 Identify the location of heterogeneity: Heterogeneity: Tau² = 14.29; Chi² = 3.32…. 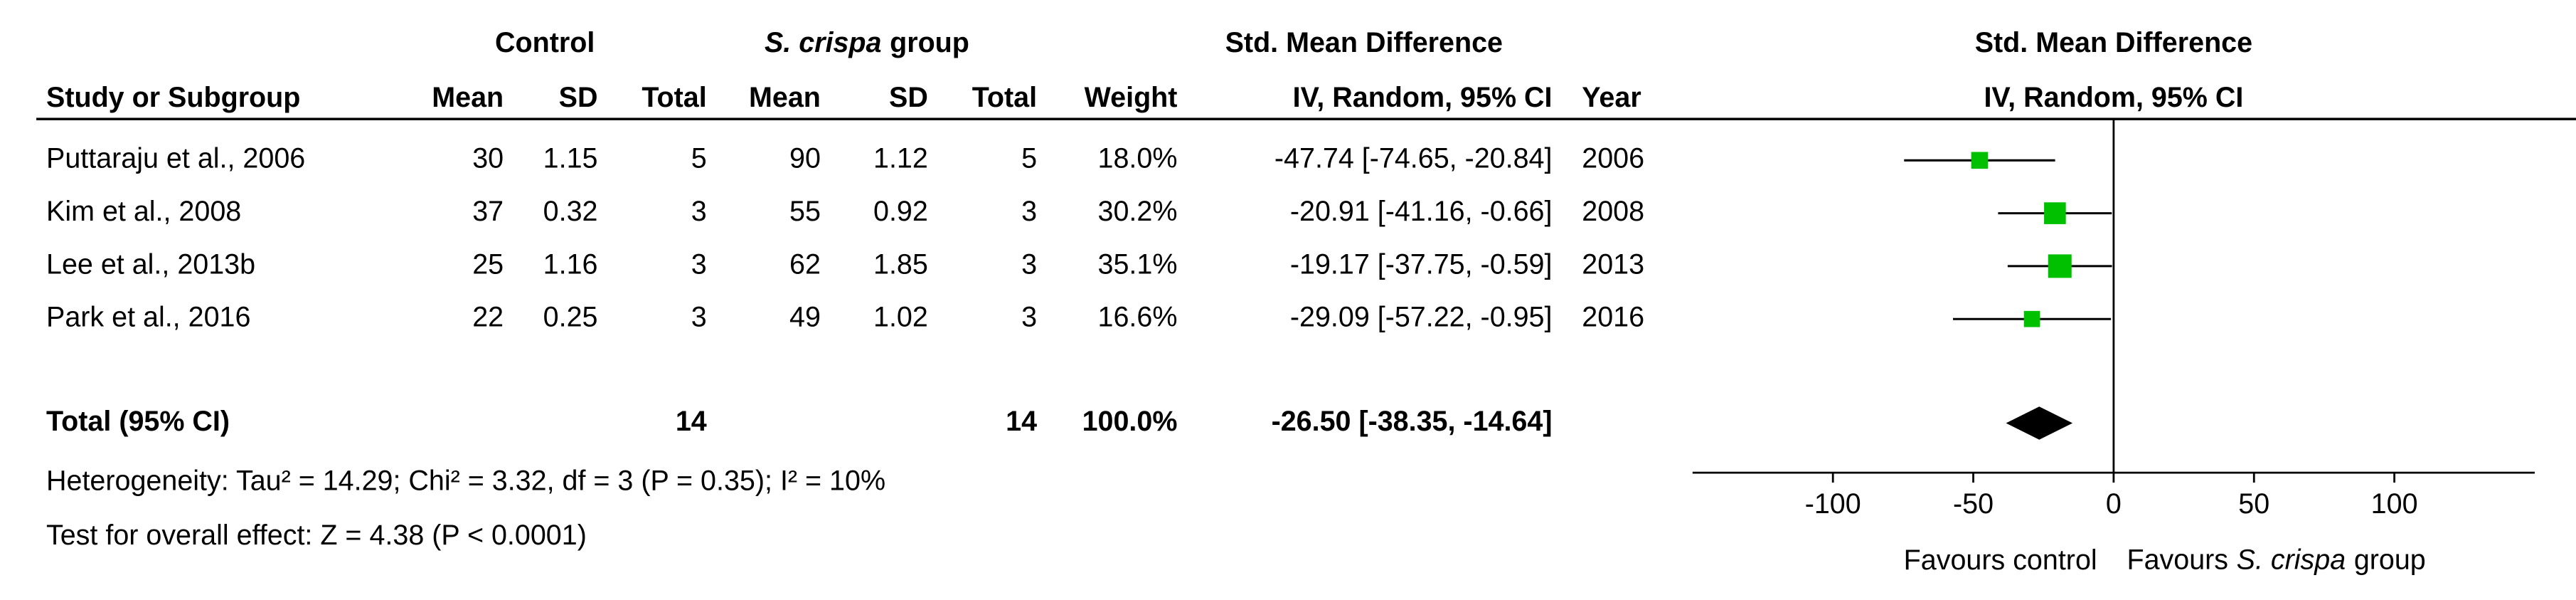
(465, 480).